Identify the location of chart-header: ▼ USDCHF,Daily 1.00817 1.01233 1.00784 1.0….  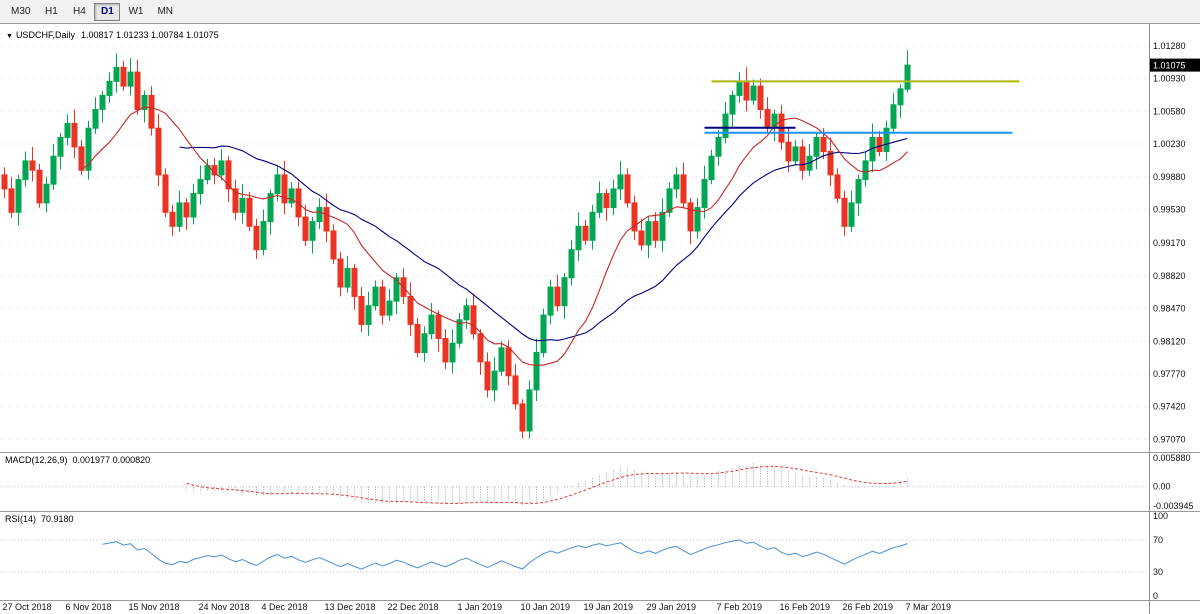
(112, 35).